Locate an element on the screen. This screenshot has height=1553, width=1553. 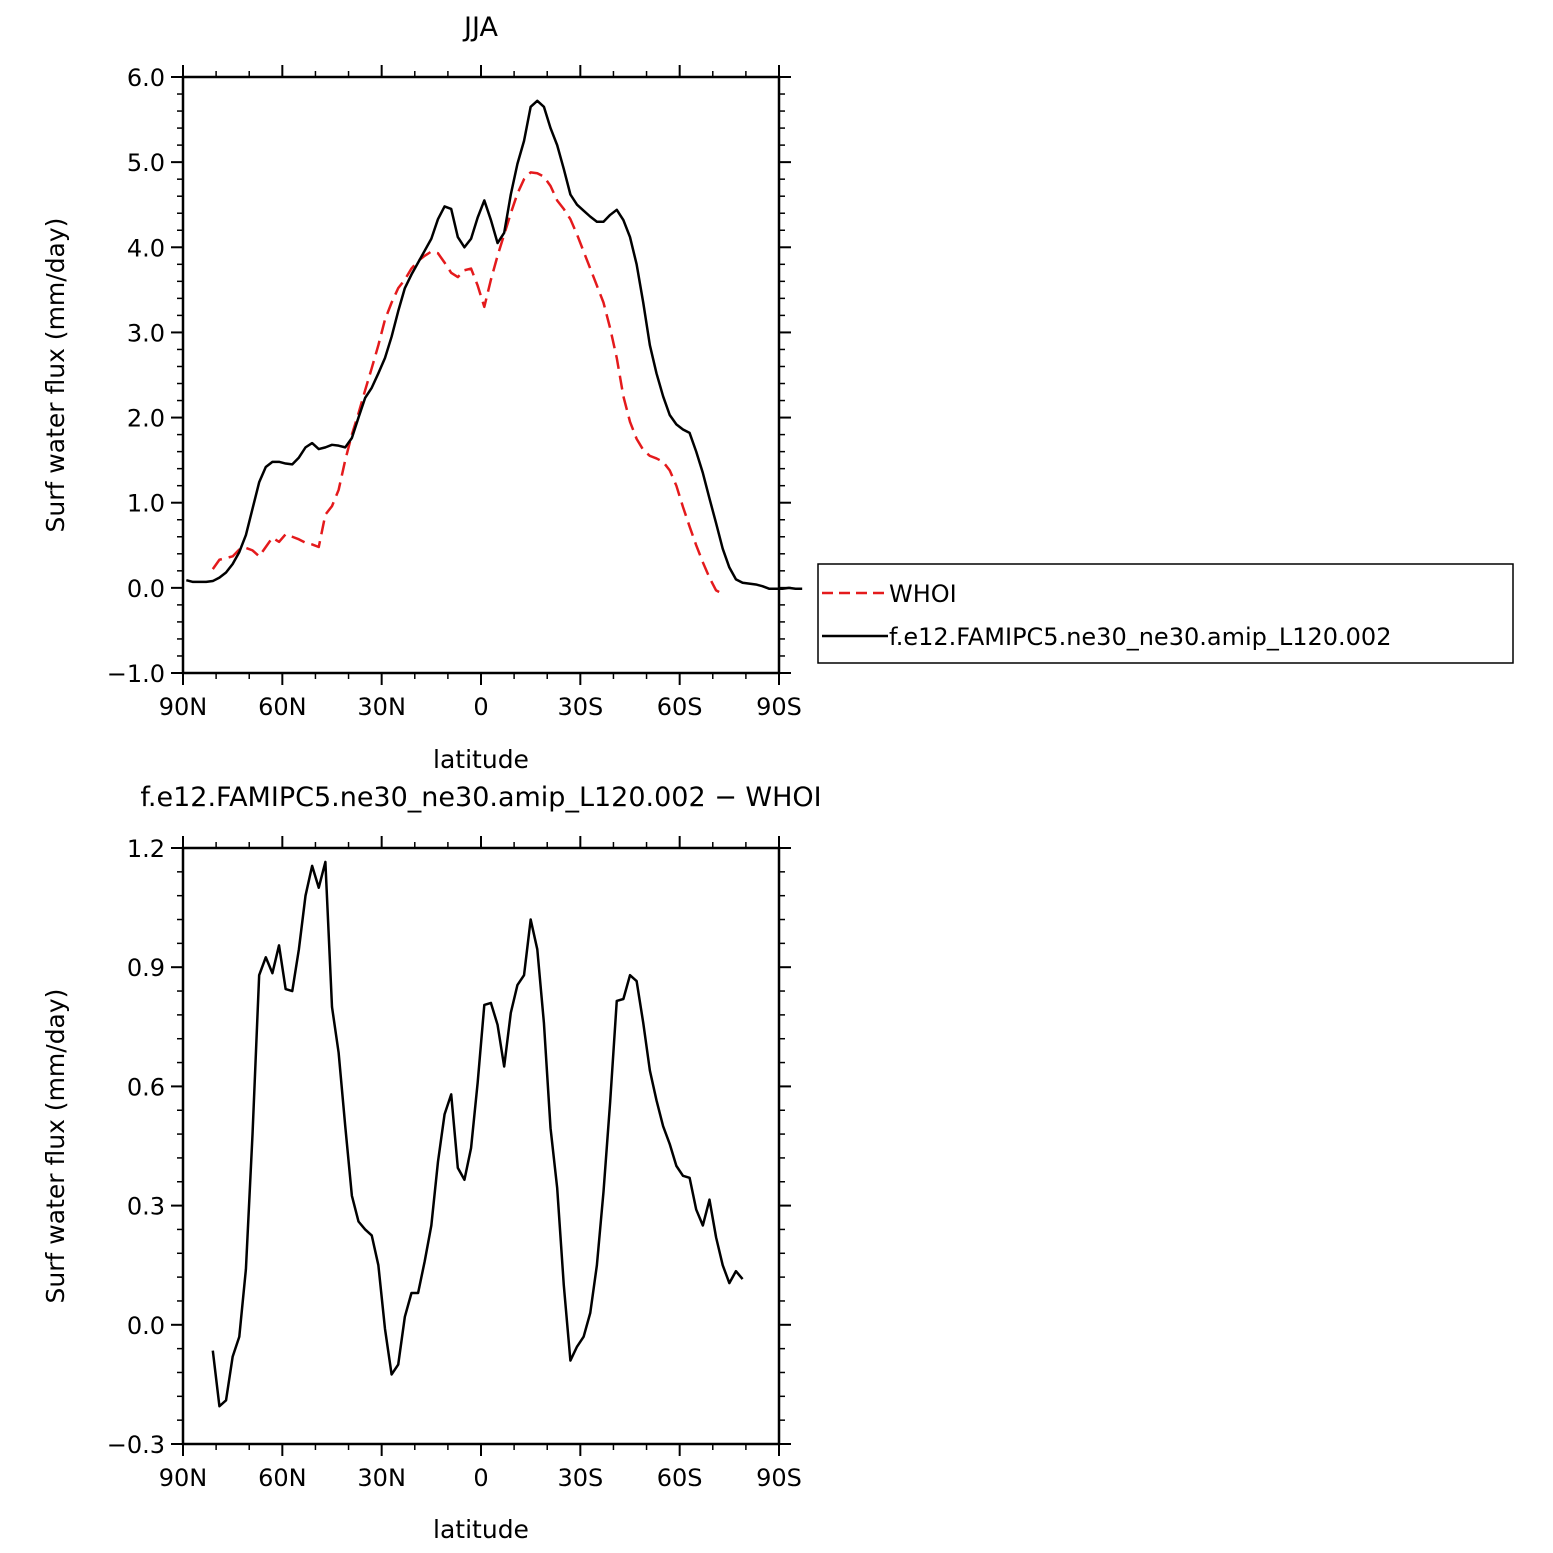
chart-title: JJA is located at coordinates (480, 27).